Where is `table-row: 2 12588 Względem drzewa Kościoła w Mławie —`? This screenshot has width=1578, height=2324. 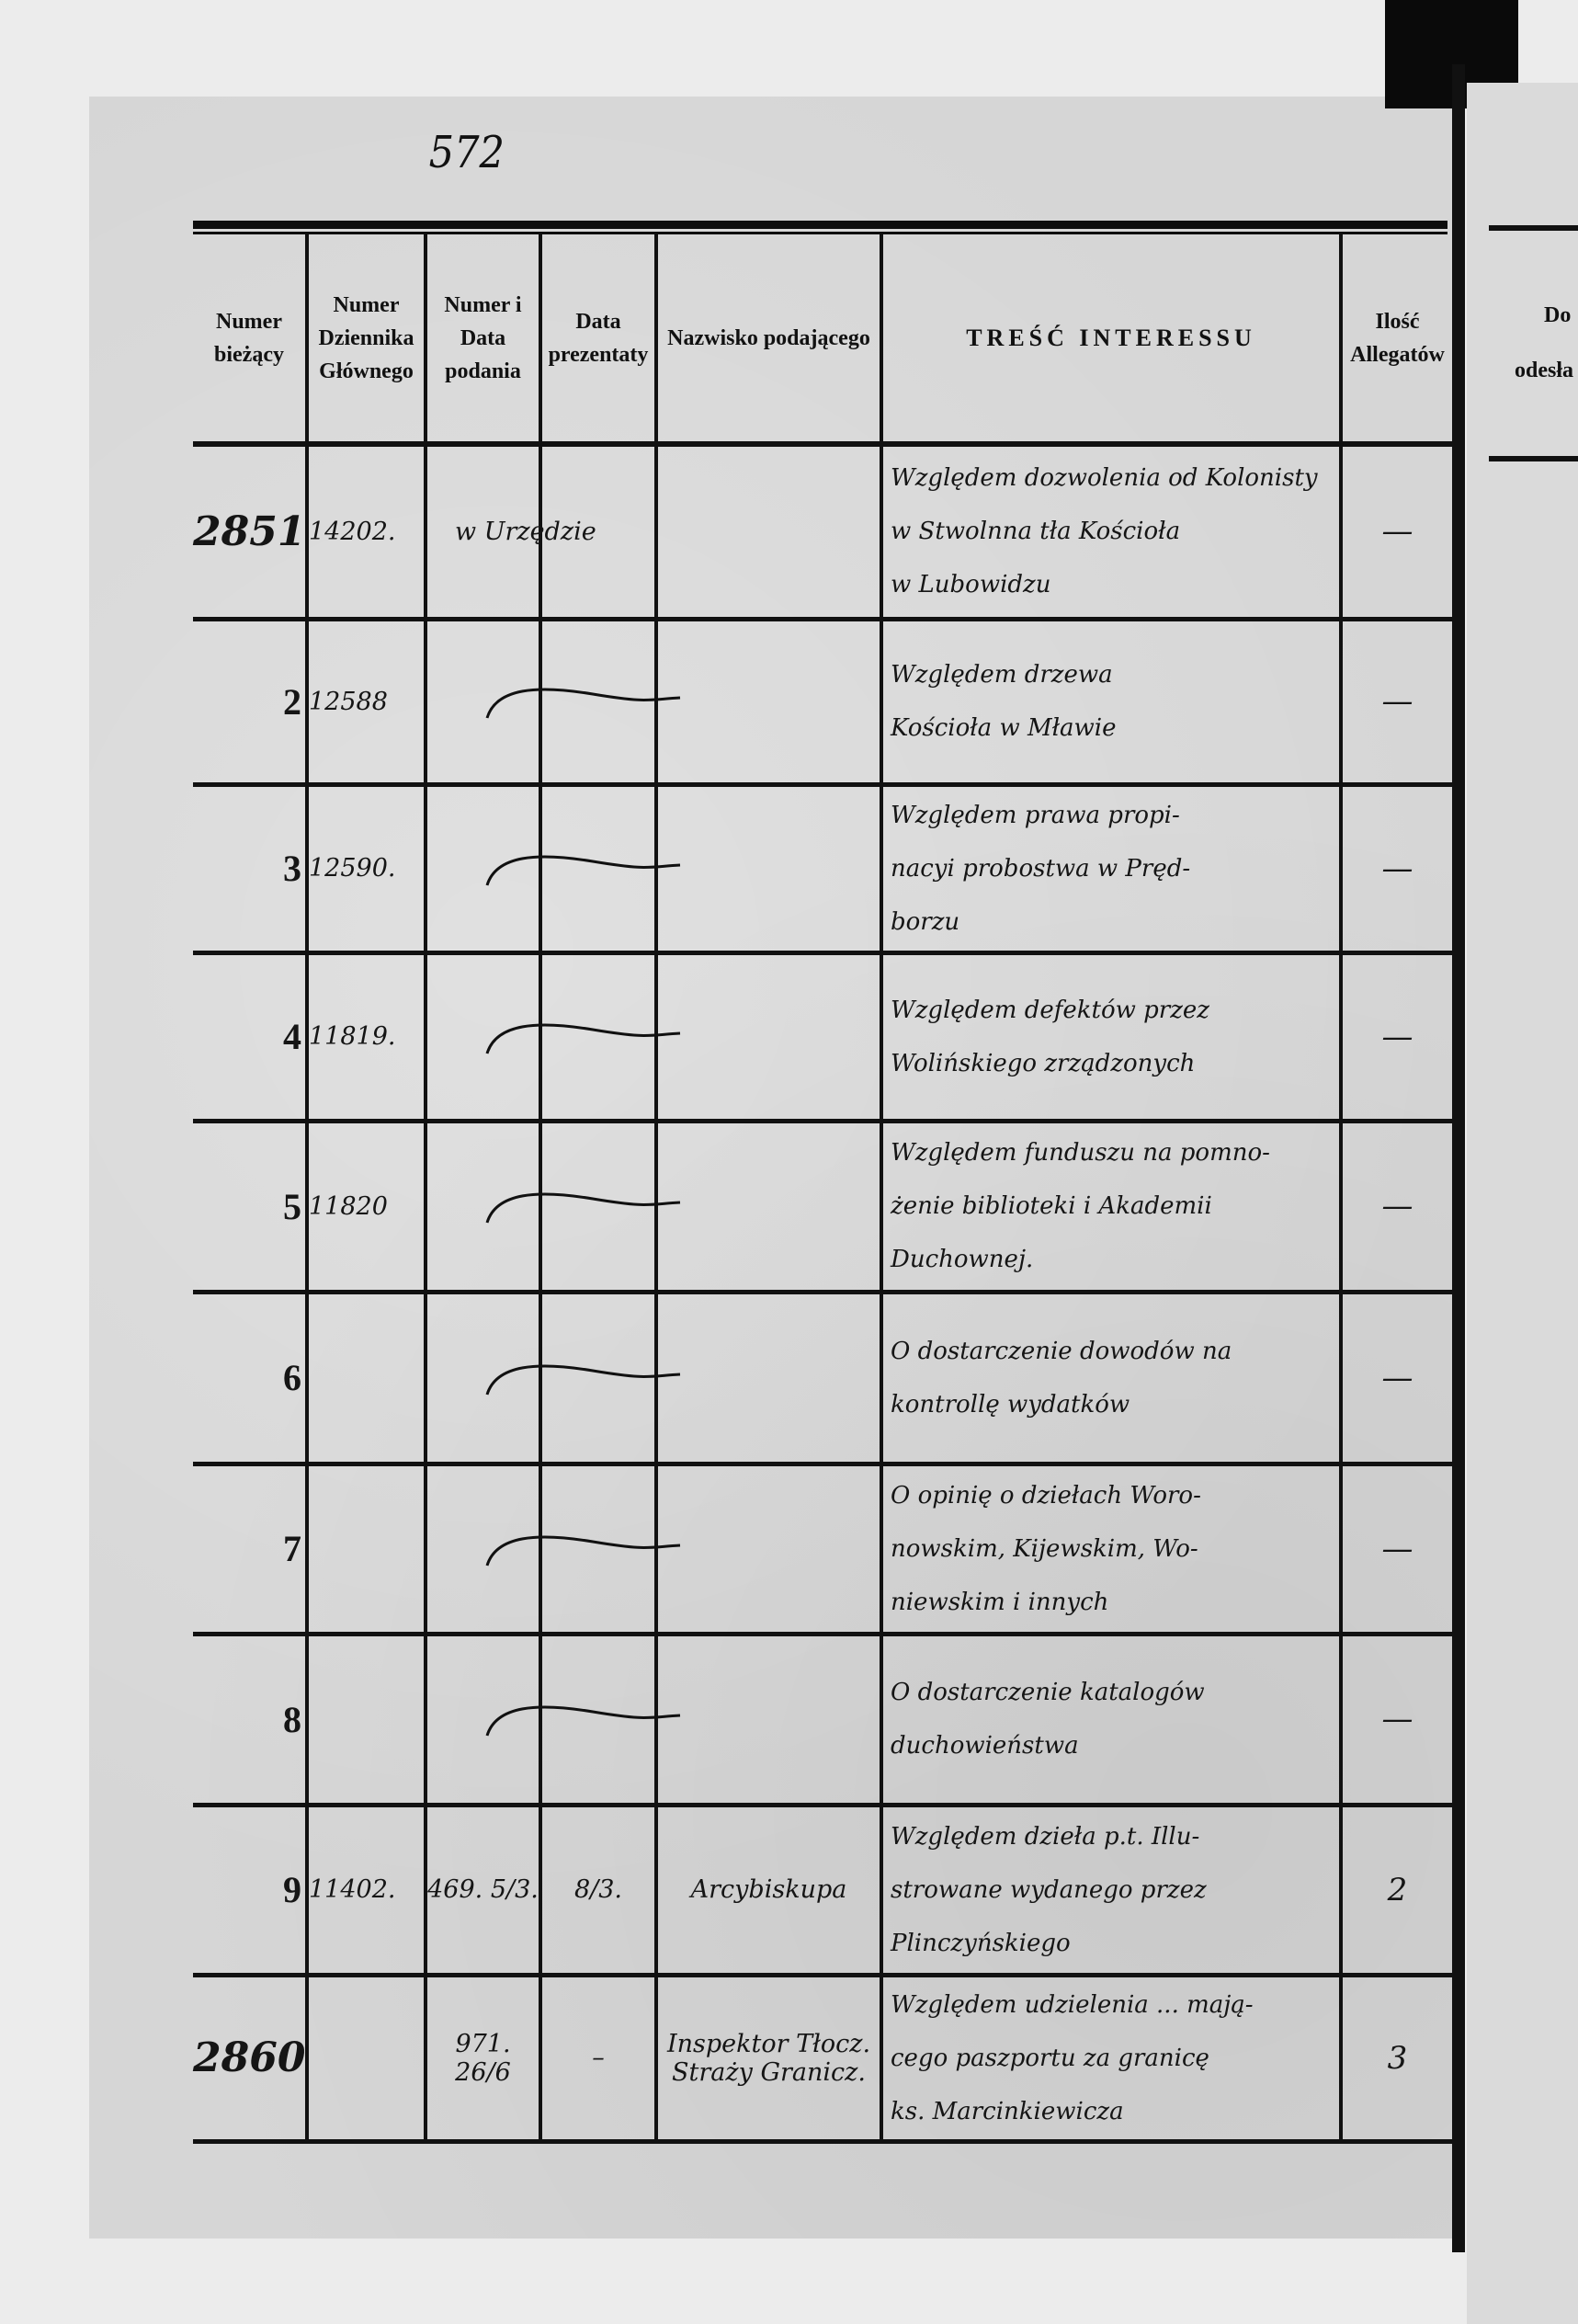
table-row: 2 12588 Względem drzewa Kościoła w Mławie — is located at coordinates (822, 703).